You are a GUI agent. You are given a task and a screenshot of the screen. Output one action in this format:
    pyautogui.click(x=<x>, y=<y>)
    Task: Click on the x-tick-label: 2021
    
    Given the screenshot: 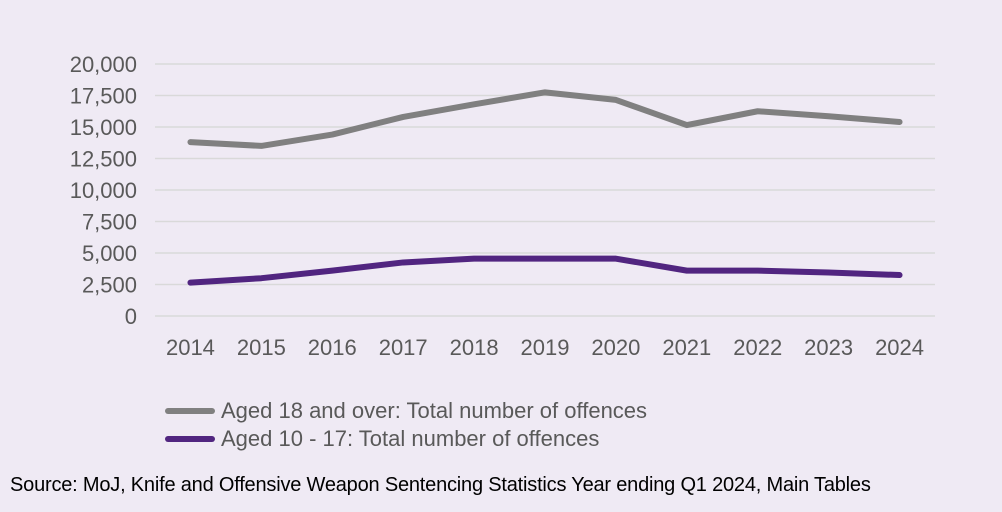 What is the action you would take?
    pyautogui.click(x=686, y=347)
    